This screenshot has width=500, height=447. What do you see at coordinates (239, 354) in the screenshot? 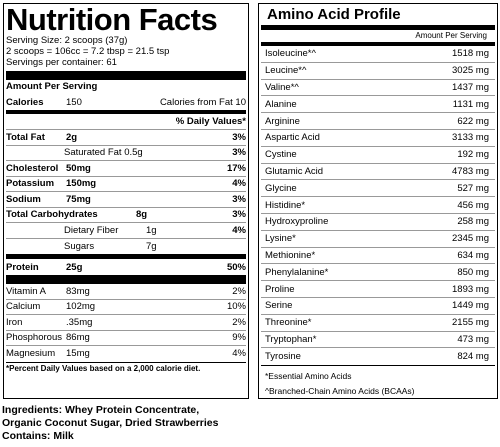
I see `vitamin-pct: 4%` at bounding box center [239, 354].